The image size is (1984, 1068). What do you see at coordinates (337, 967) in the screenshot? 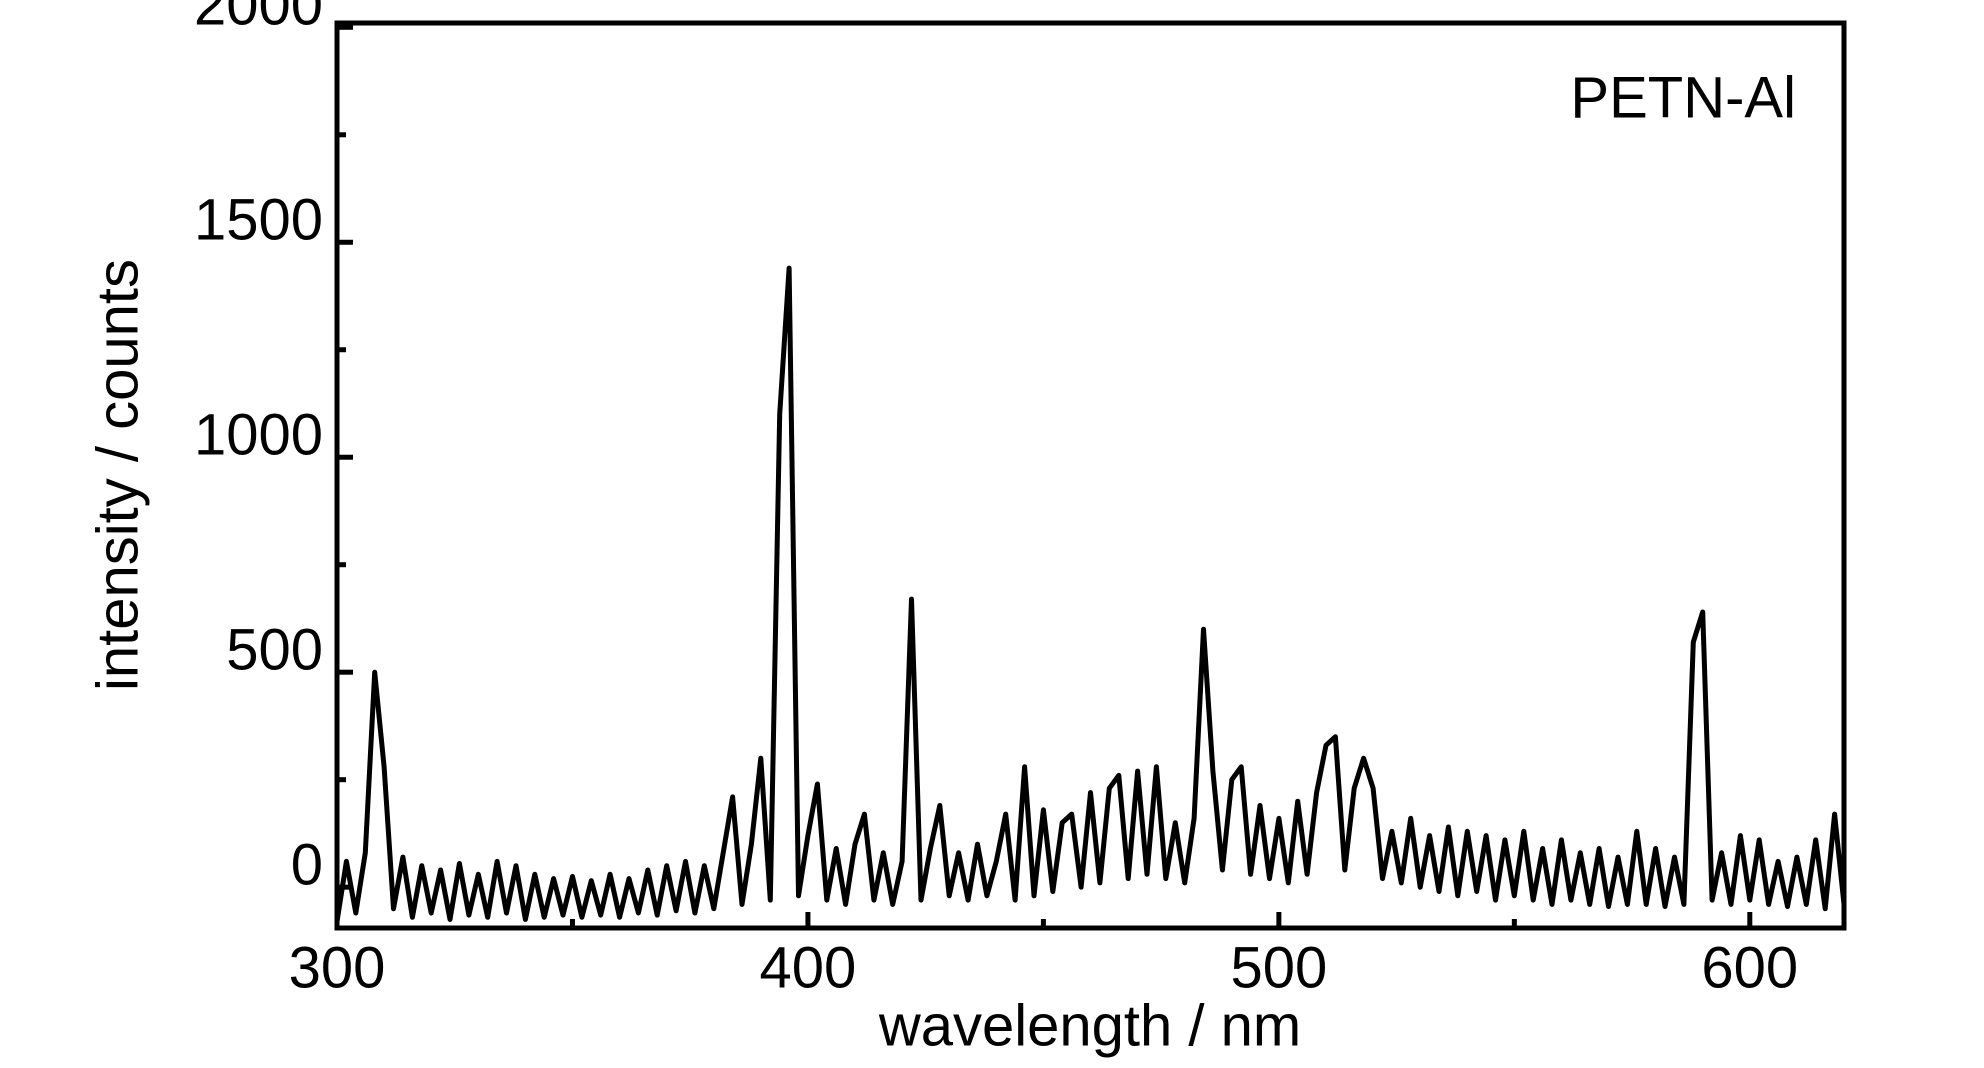
I see `x-tick-label: 300` at bounding box center [337, 967].